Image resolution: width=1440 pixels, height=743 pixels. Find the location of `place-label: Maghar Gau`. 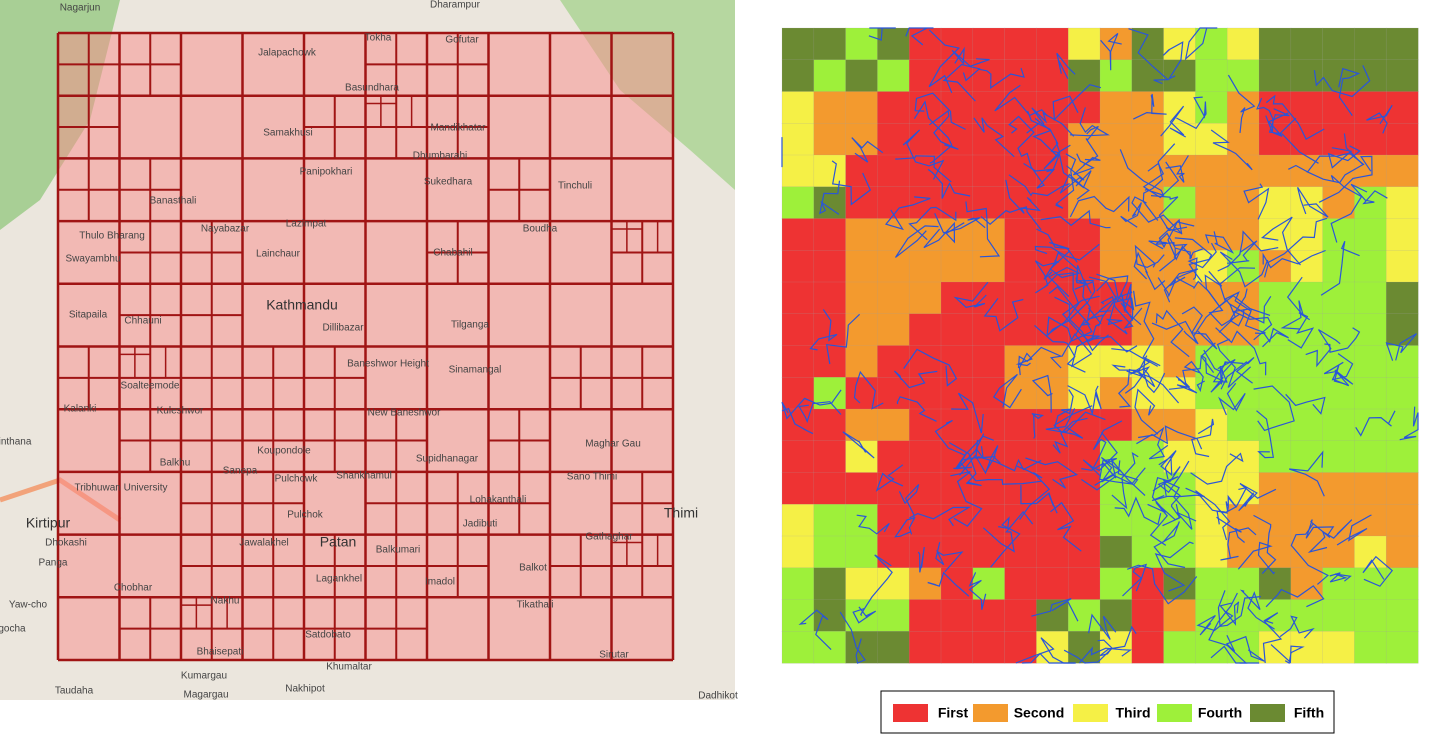

place-label: Maghar Gau is located at coordinates (613, 444).